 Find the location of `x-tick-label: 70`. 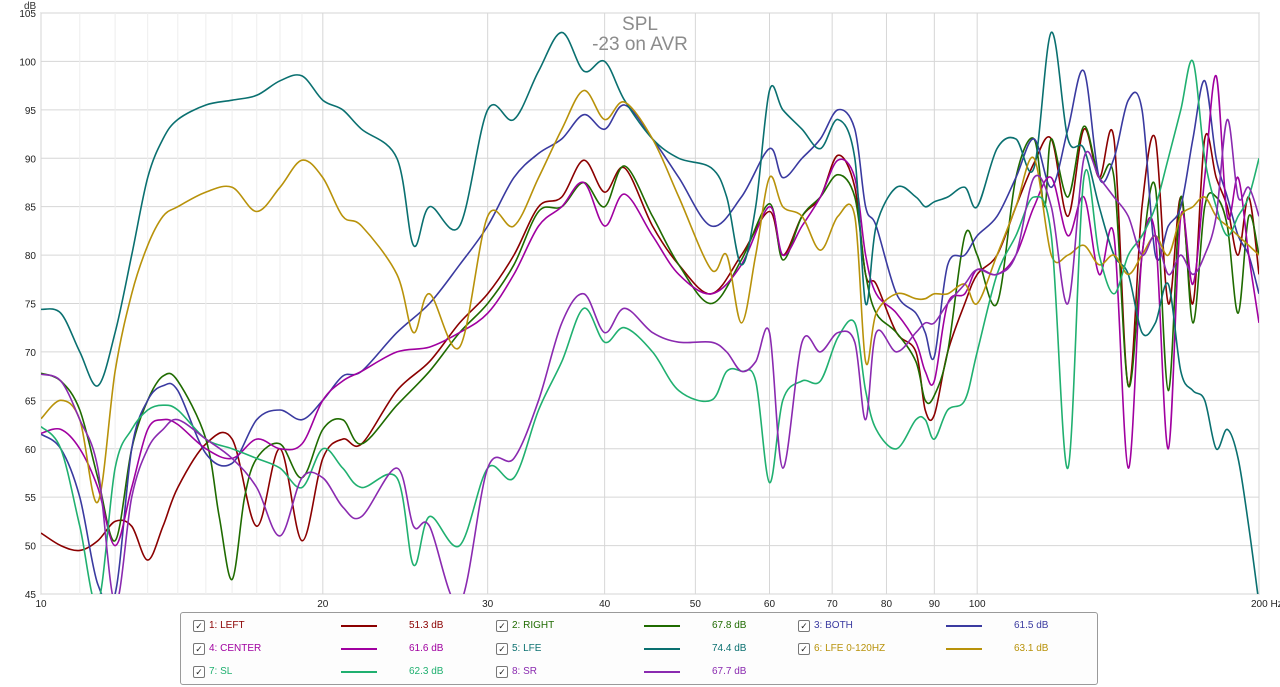

x-tick-label: 70 is located at coordinates (833, 604).